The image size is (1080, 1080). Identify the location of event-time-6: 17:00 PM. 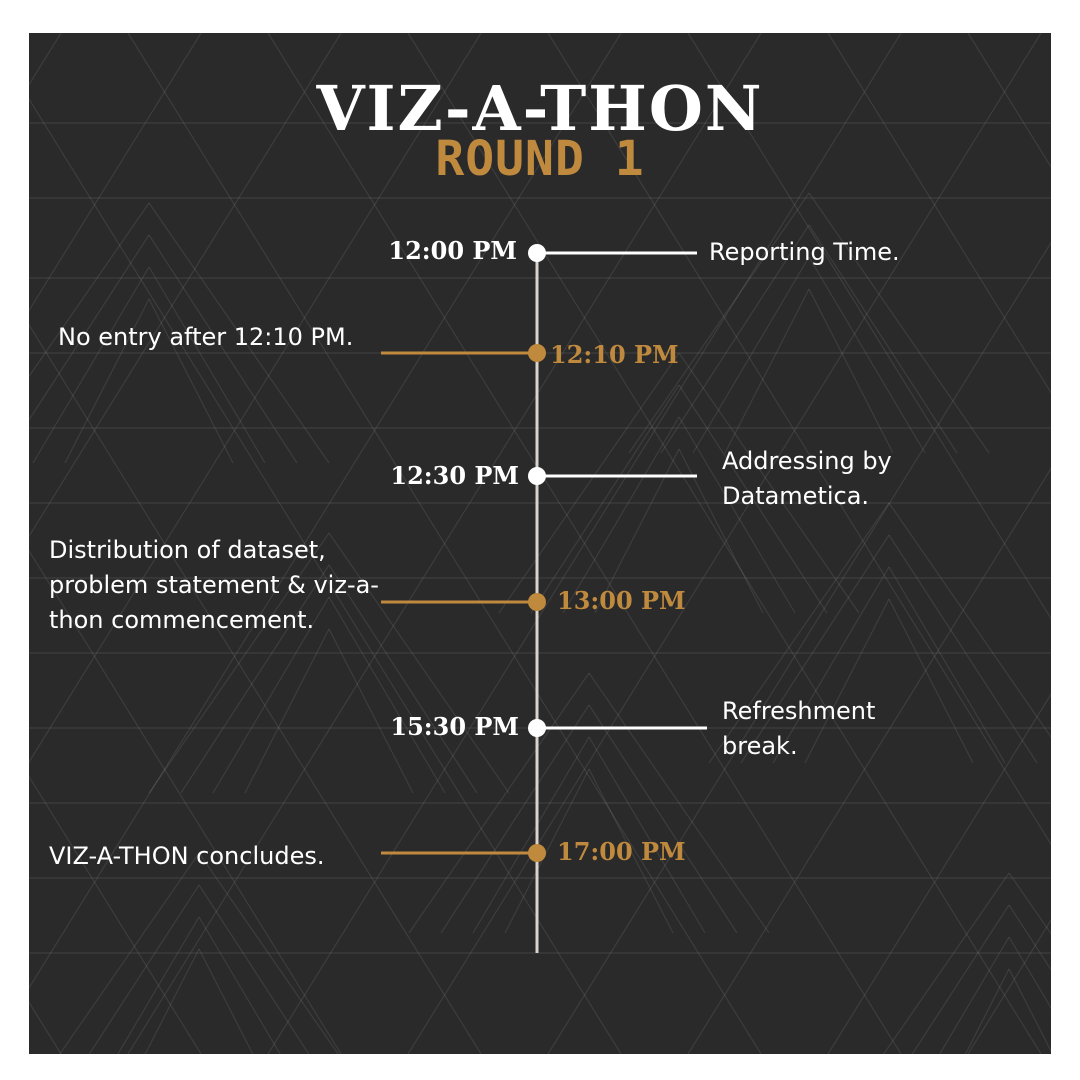
(621, 851).